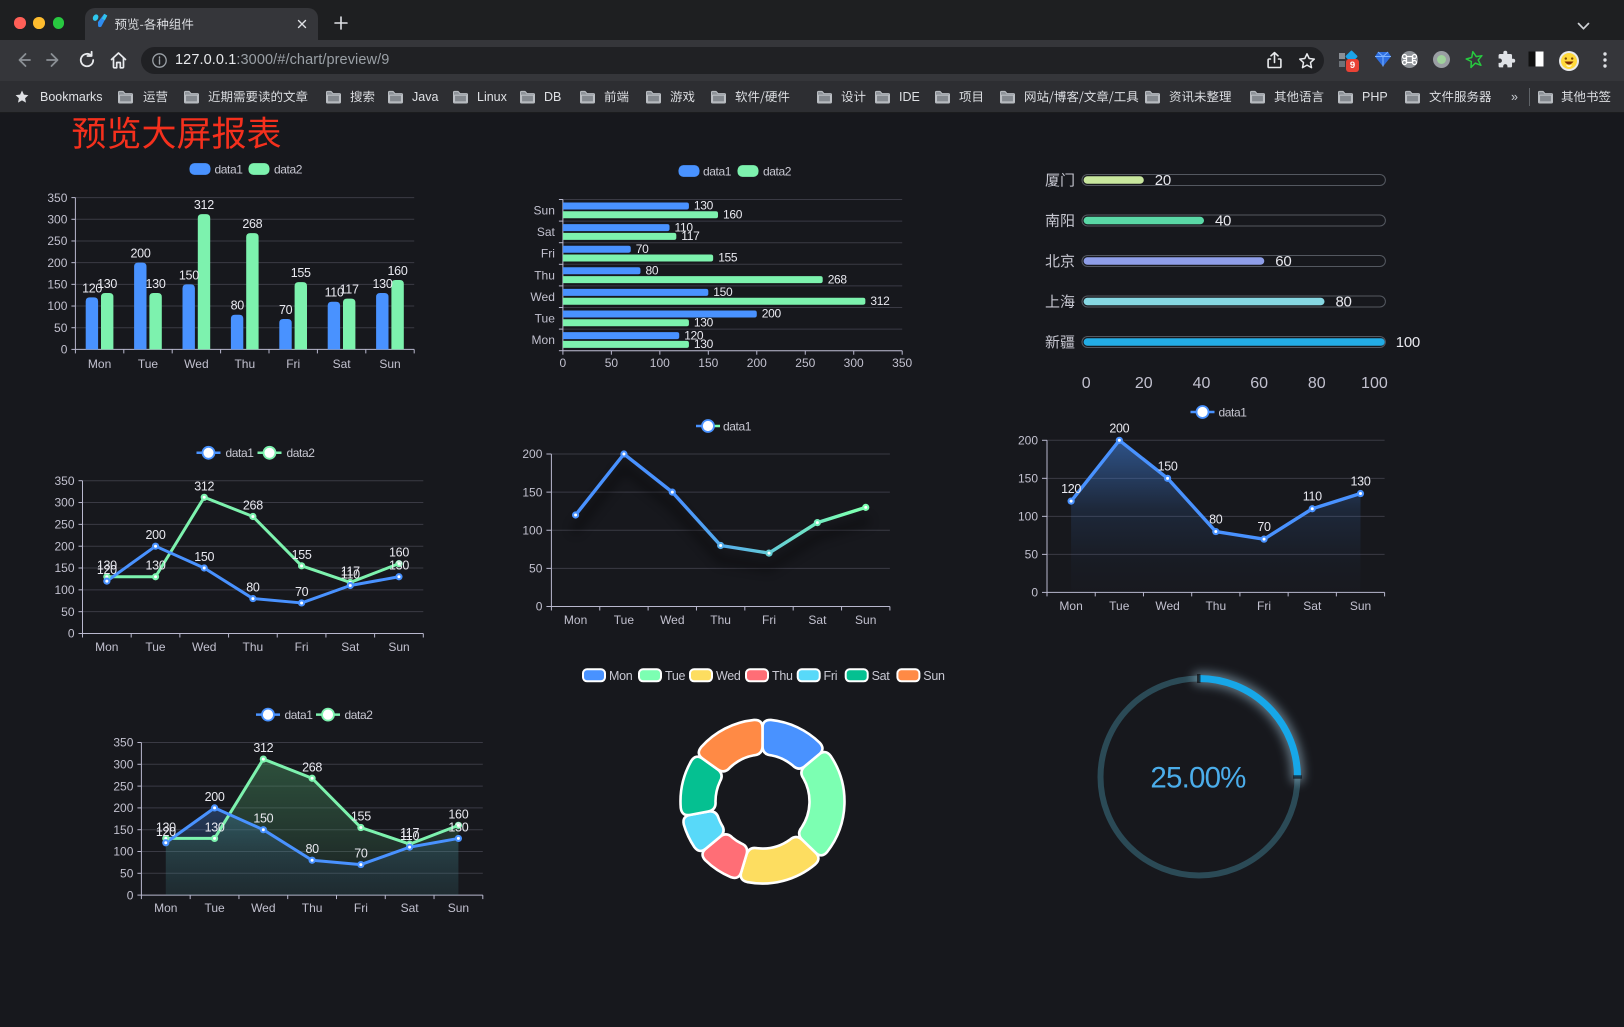 The height and width of the screenshot is (1027, 1624). I want to click on svg-text: 155, so click(361, 817).